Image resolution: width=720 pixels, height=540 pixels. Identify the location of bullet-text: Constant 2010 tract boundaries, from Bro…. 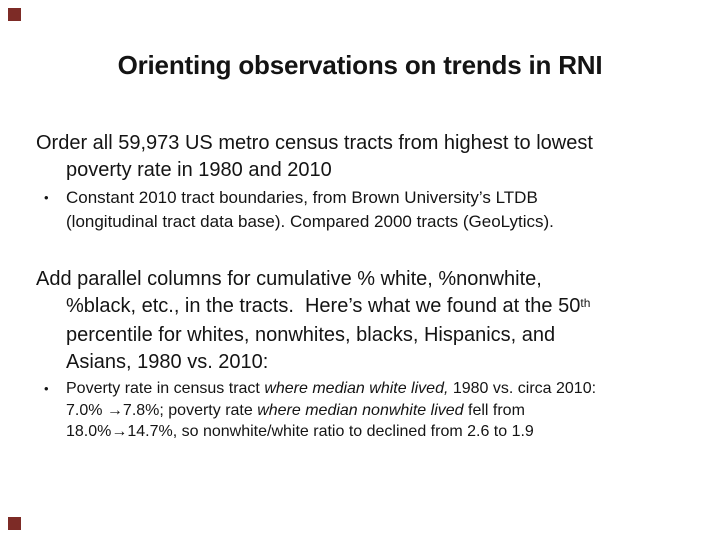
(310, 210).